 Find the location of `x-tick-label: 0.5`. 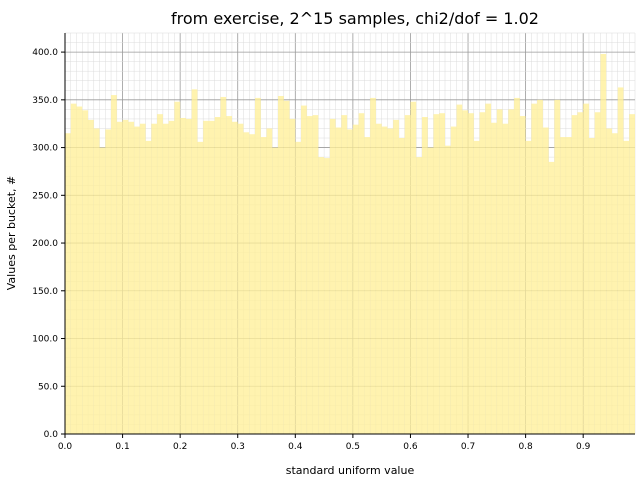

x-tick-label: 0.5 is located at coordinates (353, 447).